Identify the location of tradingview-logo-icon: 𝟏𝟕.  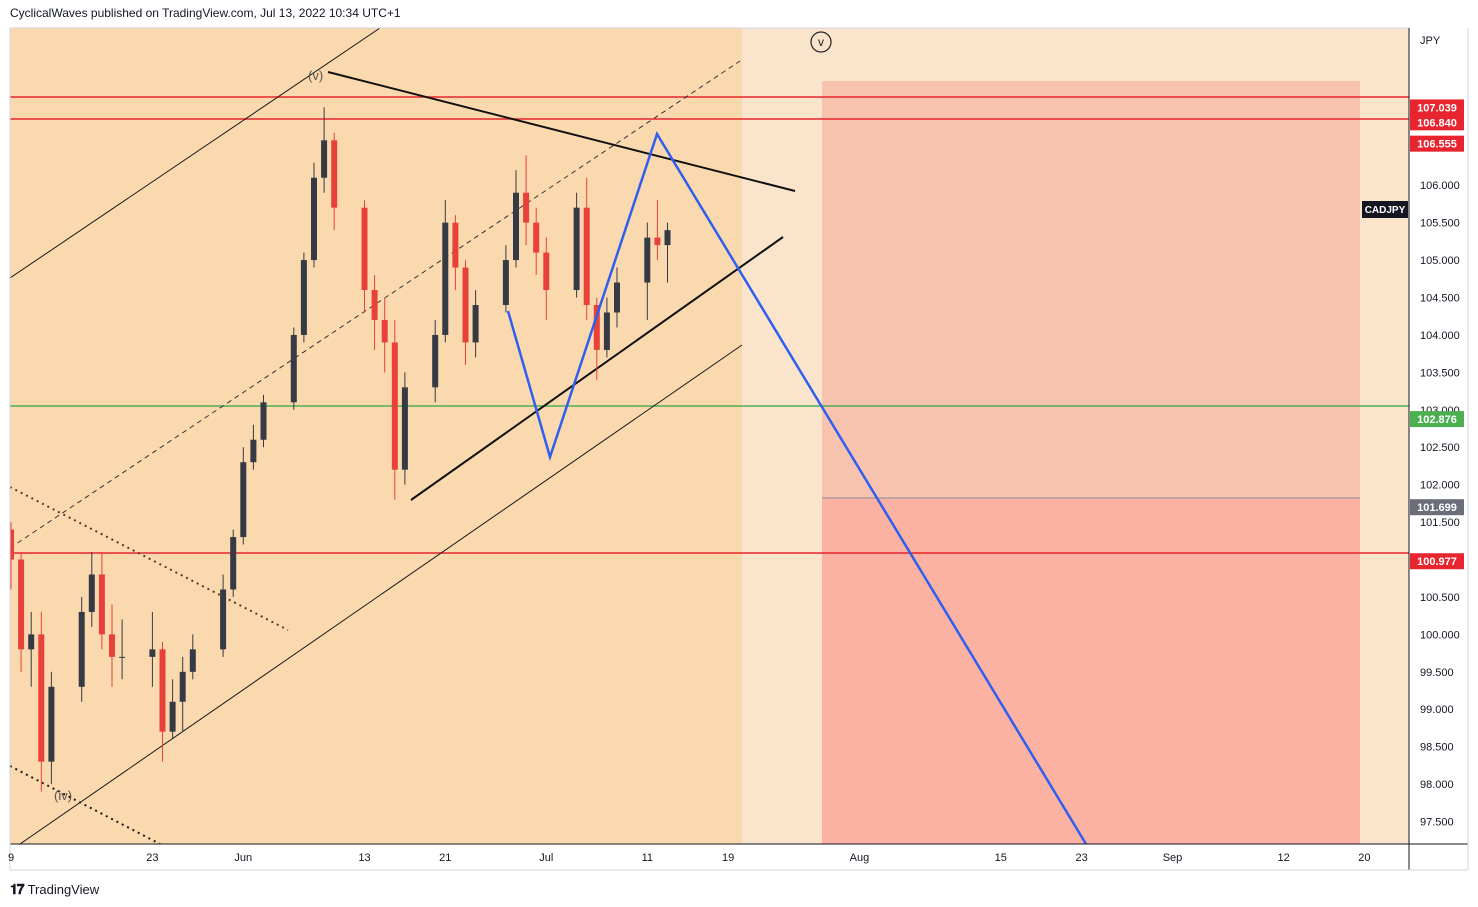
(17, 888).